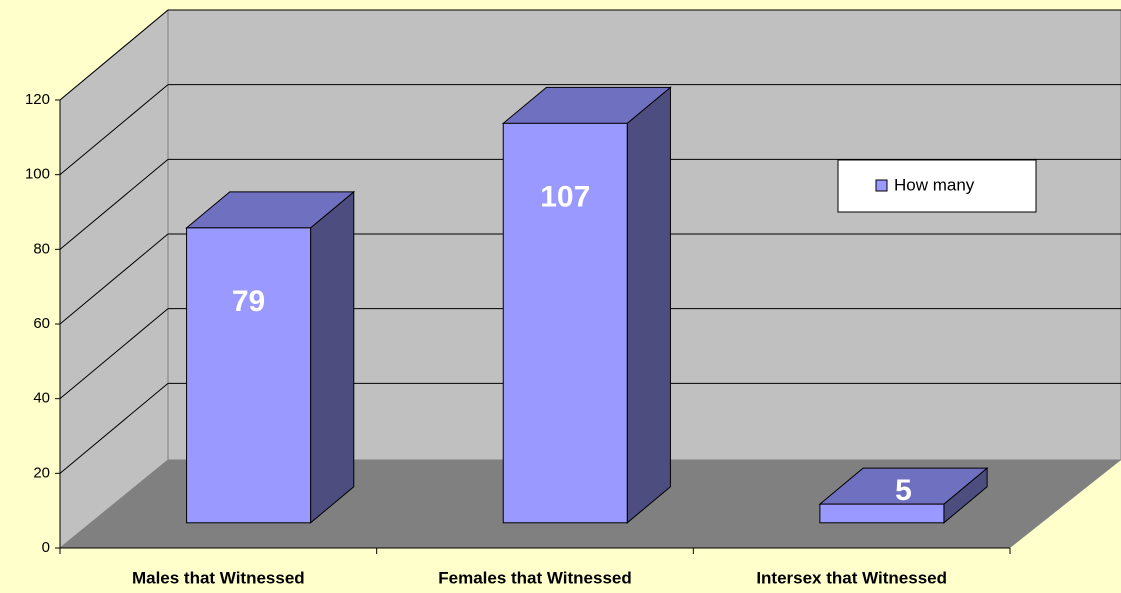 The image size is (1121, 593). I want to click on value-label: 107, so click(565, 196).